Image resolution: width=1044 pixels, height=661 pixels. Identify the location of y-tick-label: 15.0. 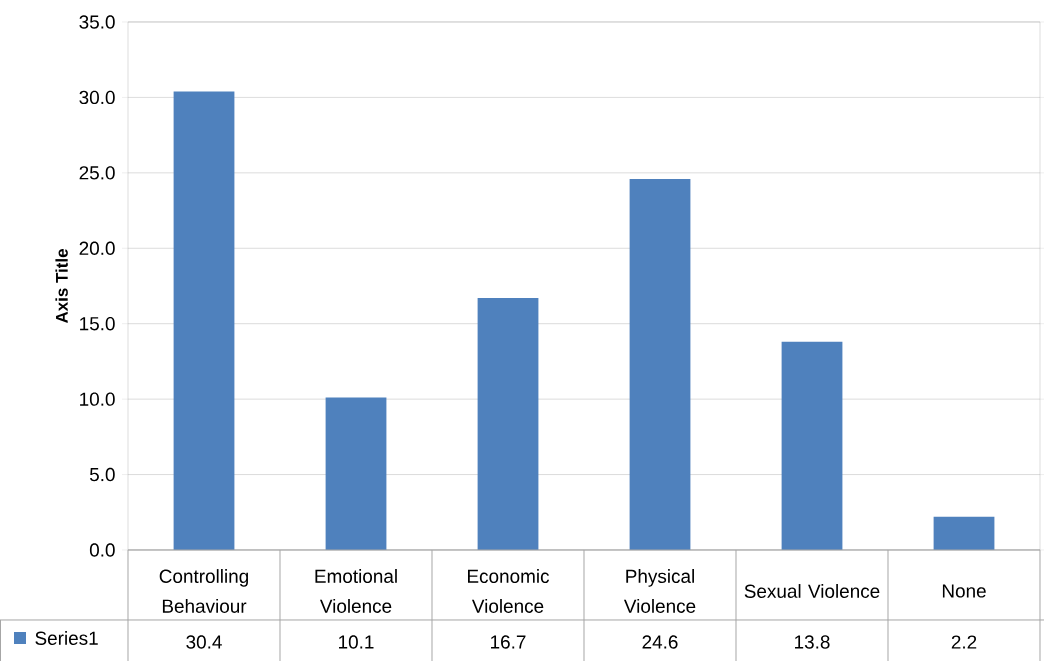
(97, 324).